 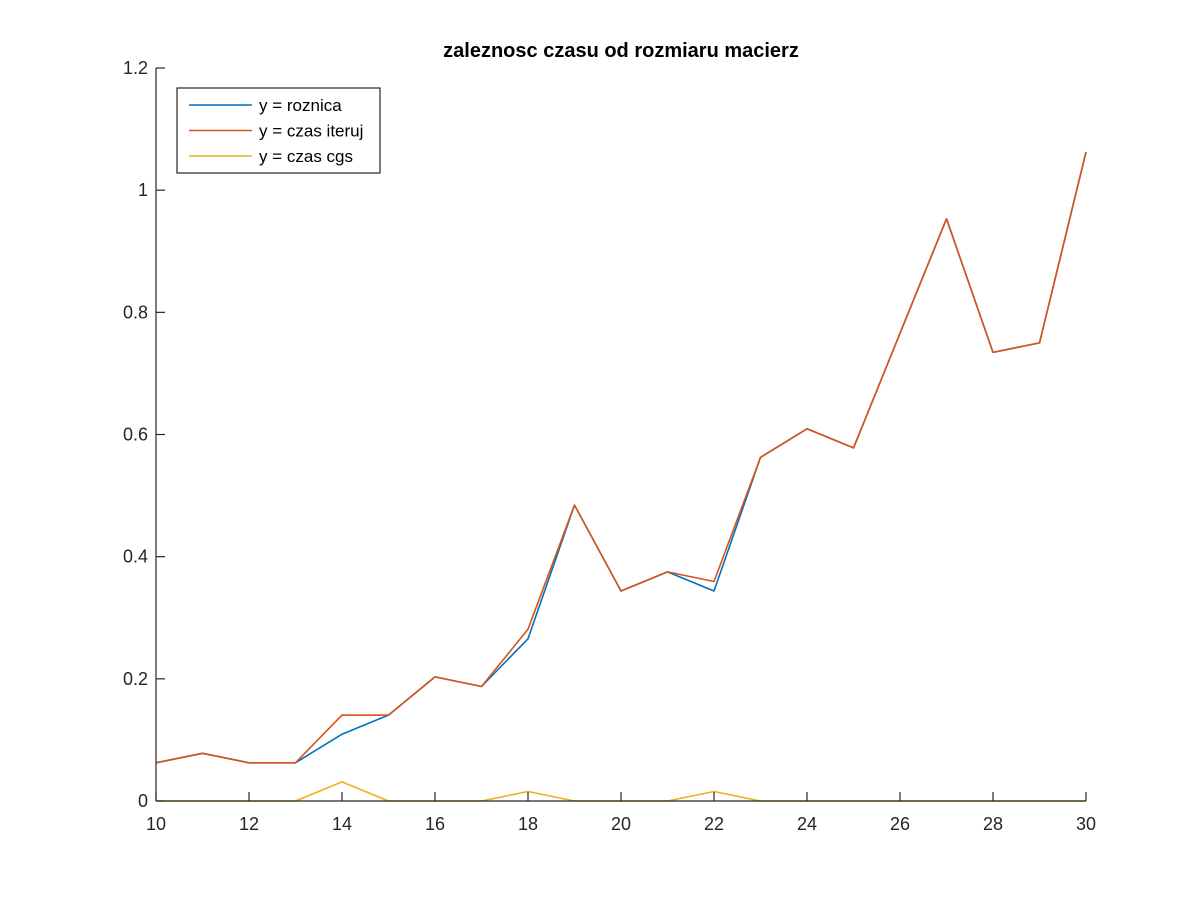 I want to click on chart-title: zaleznosc czasu od rozmiaru macierz, so click(x=621, y=51).